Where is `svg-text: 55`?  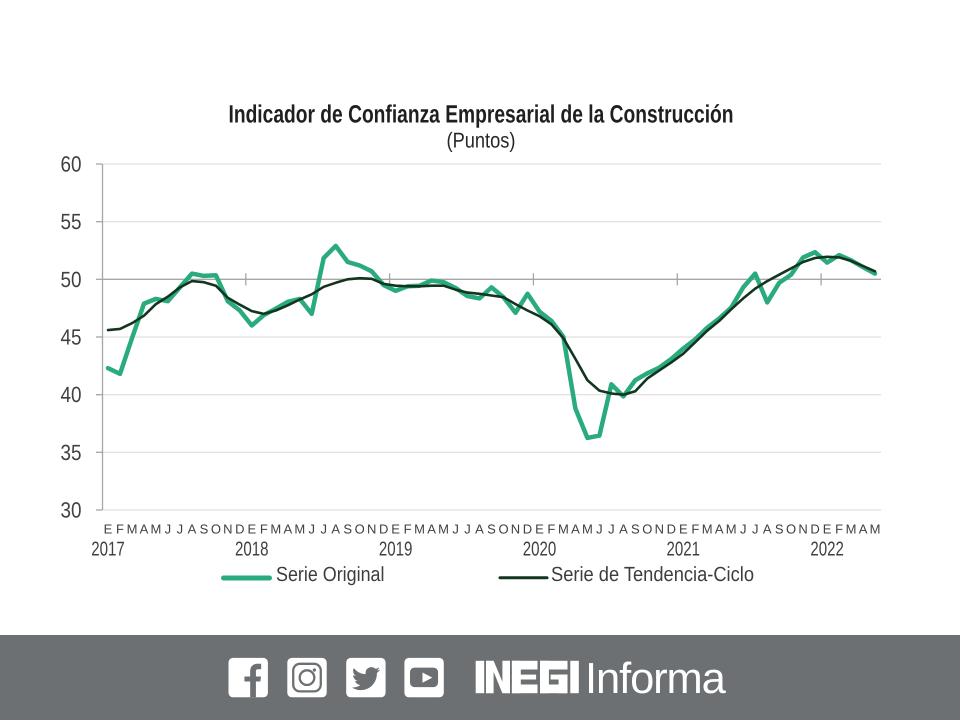
svg-text: 55 is located at coordinates (71, 221).